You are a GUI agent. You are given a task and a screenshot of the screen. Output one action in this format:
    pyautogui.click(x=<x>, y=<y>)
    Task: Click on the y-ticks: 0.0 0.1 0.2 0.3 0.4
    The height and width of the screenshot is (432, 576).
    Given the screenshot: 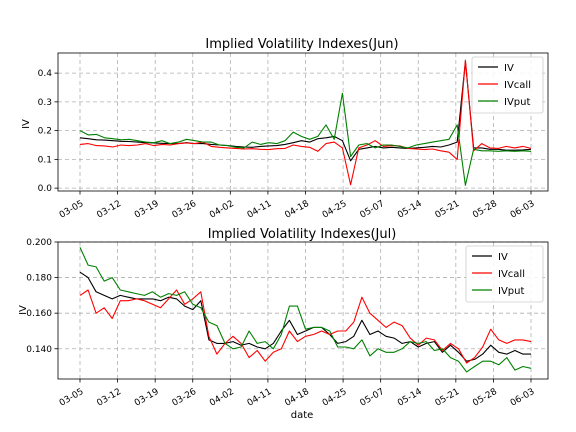 What is the action you would take?
    pyautogui.click(x=48, y=131)
    